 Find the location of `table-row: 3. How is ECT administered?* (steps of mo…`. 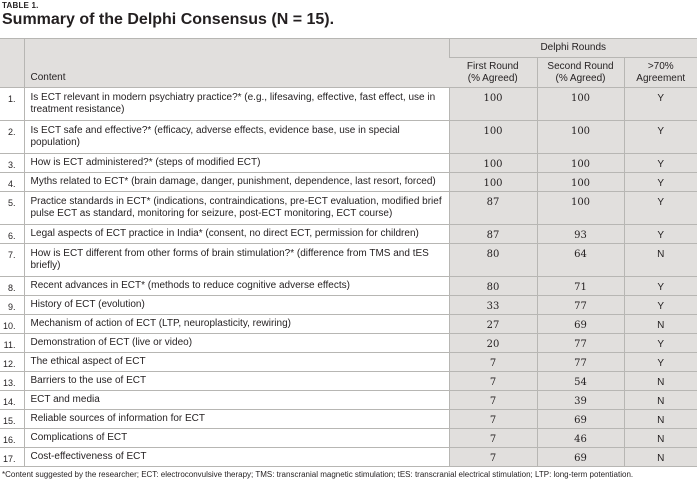

table-row: 3. How is ECT administered?* (steps of mo… is located at coordinates (348, 163).